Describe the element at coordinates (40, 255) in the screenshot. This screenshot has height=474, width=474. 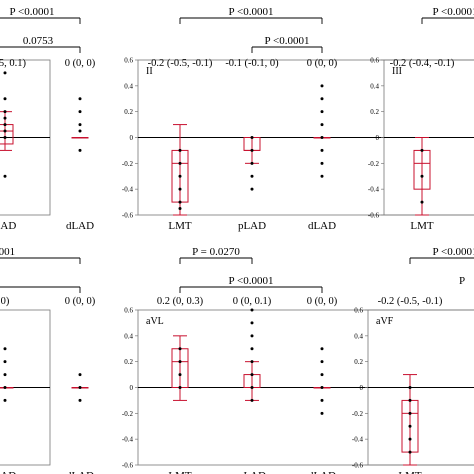
I see `pvalue-bracket: 0.0001` at that location.